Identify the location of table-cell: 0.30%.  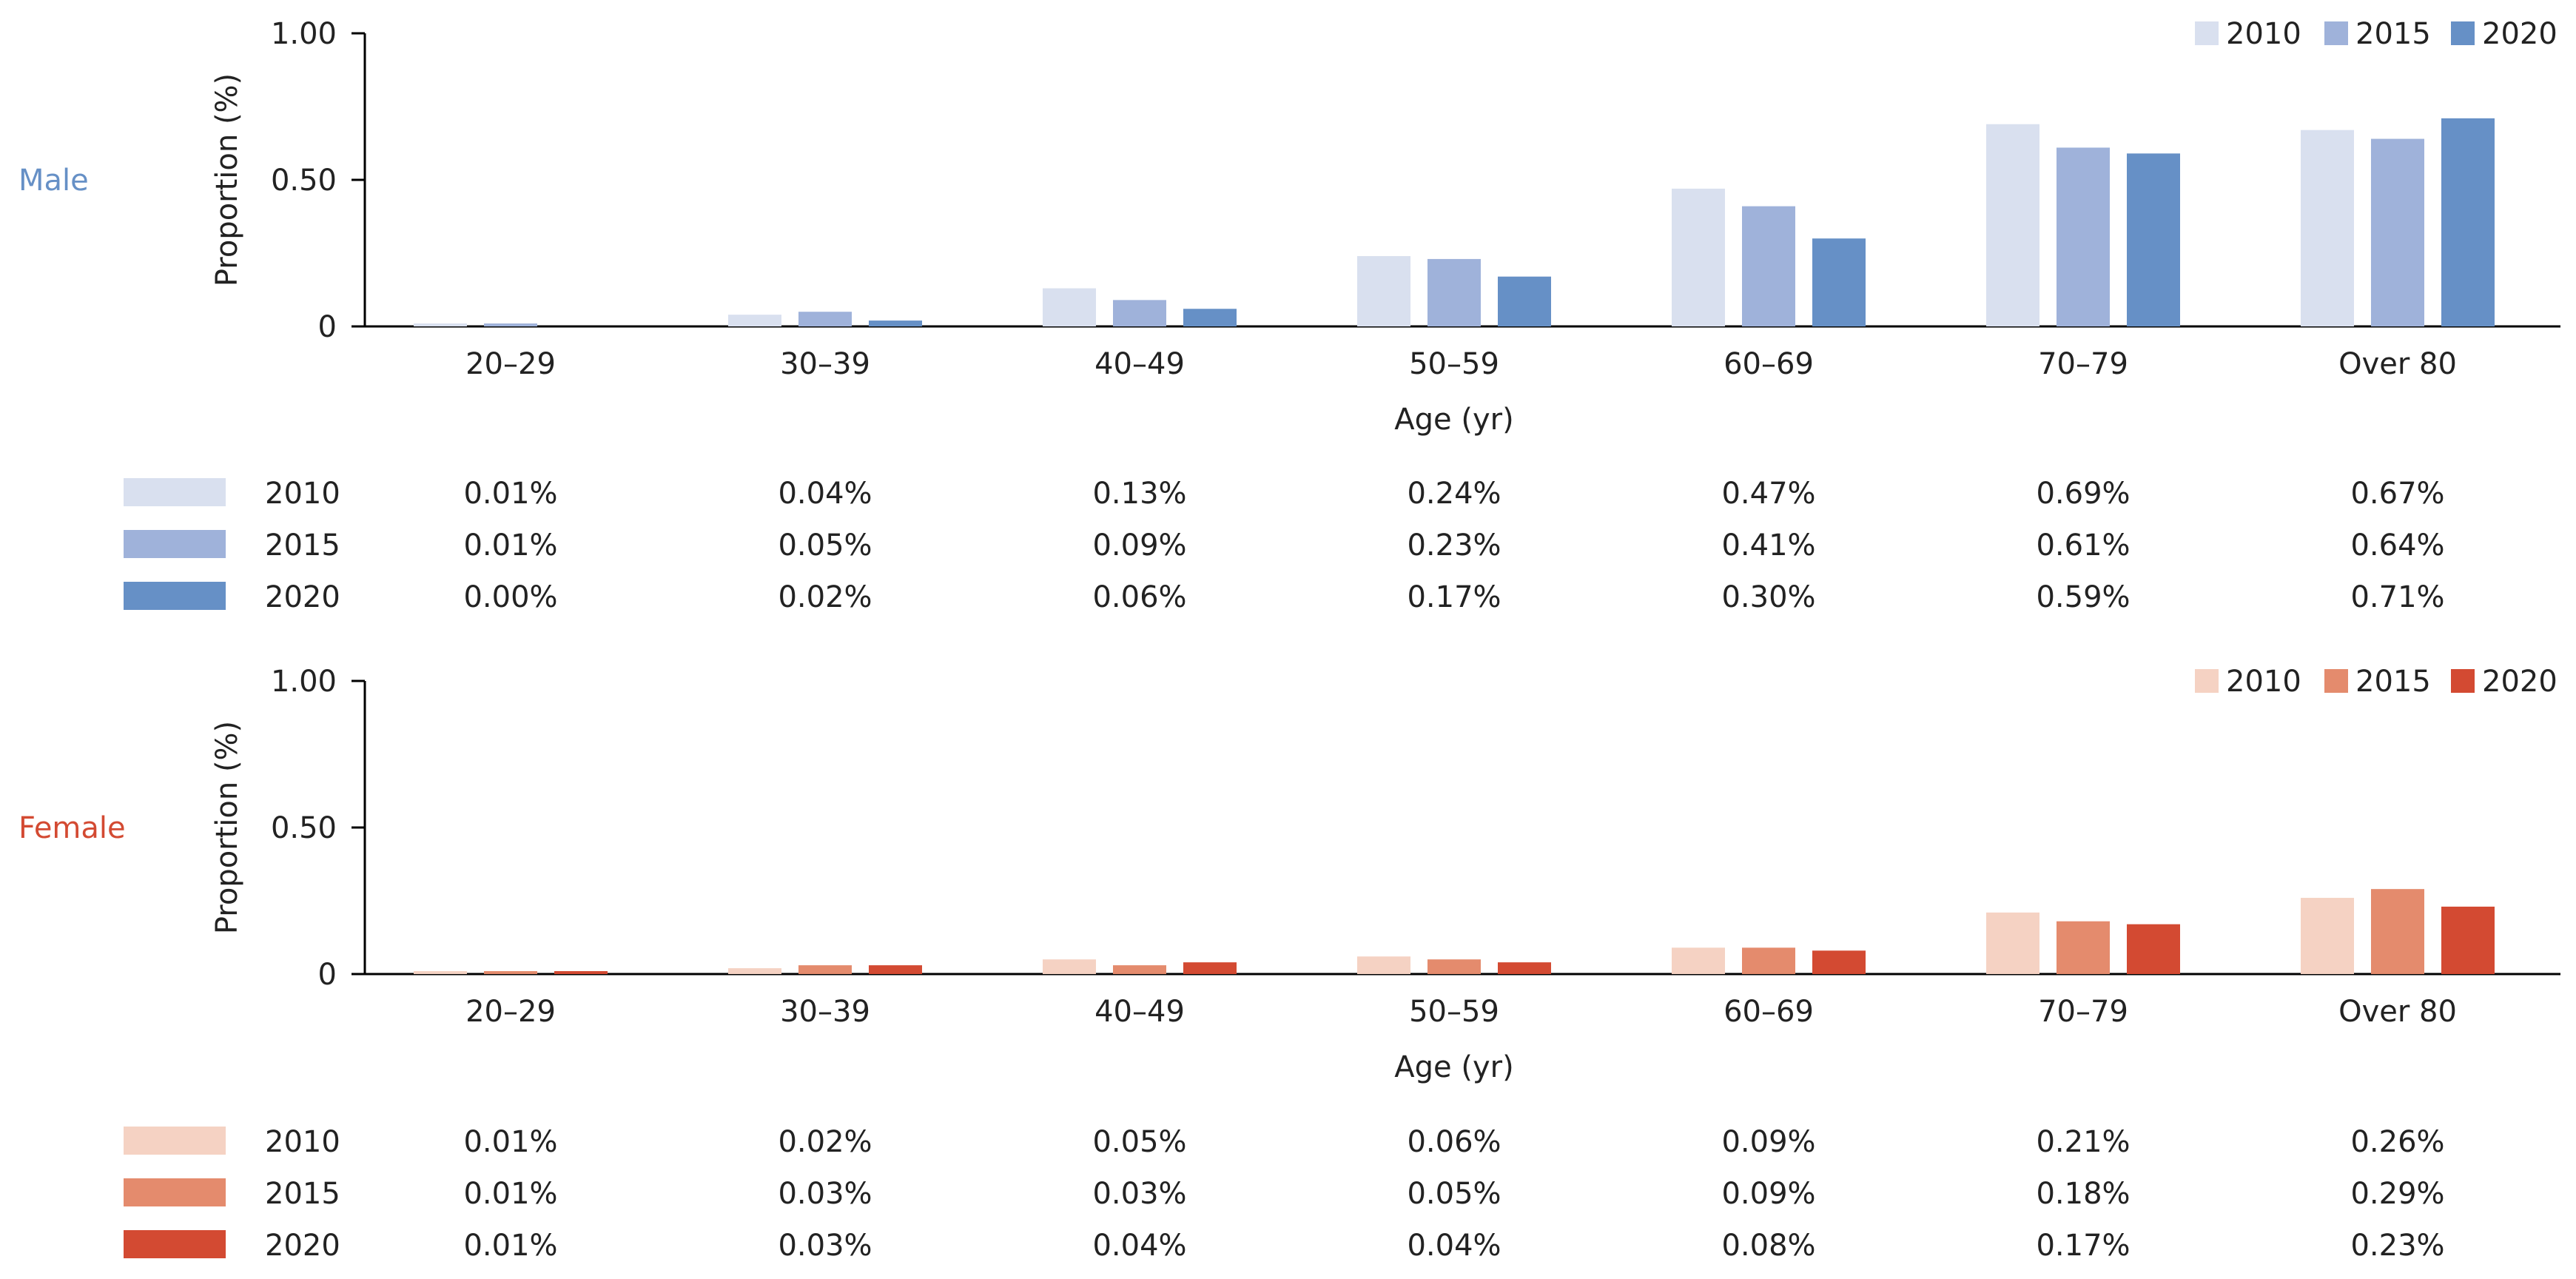
(1768, 597).